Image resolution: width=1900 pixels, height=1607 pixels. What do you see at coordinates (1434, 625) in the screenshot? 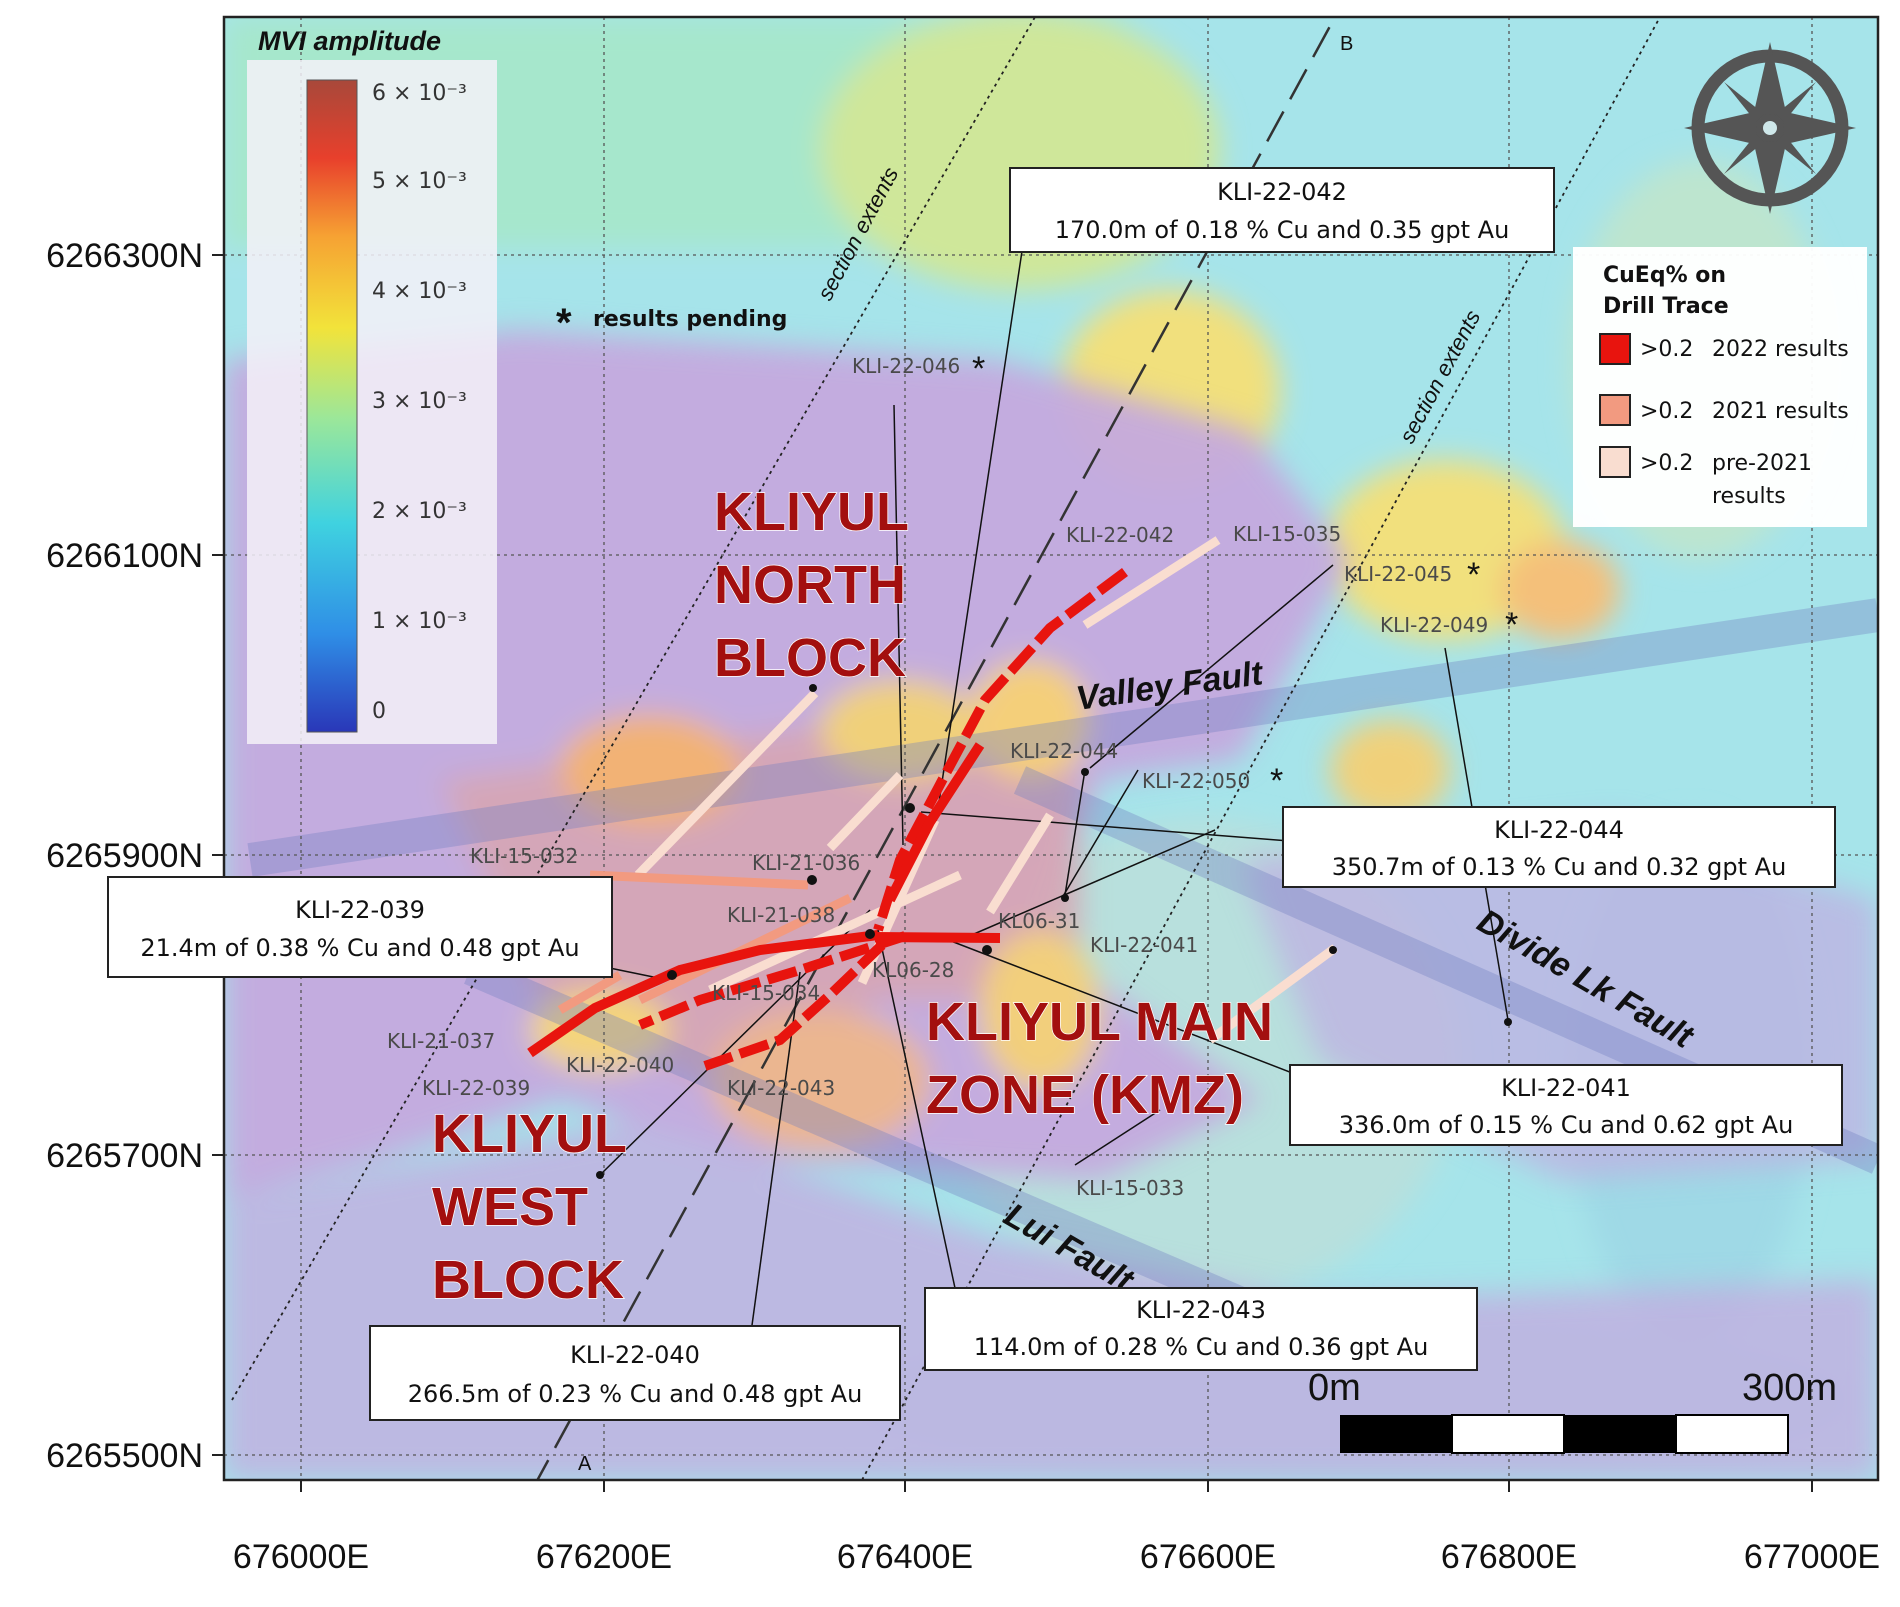
I see `label-kli-22-049: KLI-22-049` at bounding box center [1434, 625].